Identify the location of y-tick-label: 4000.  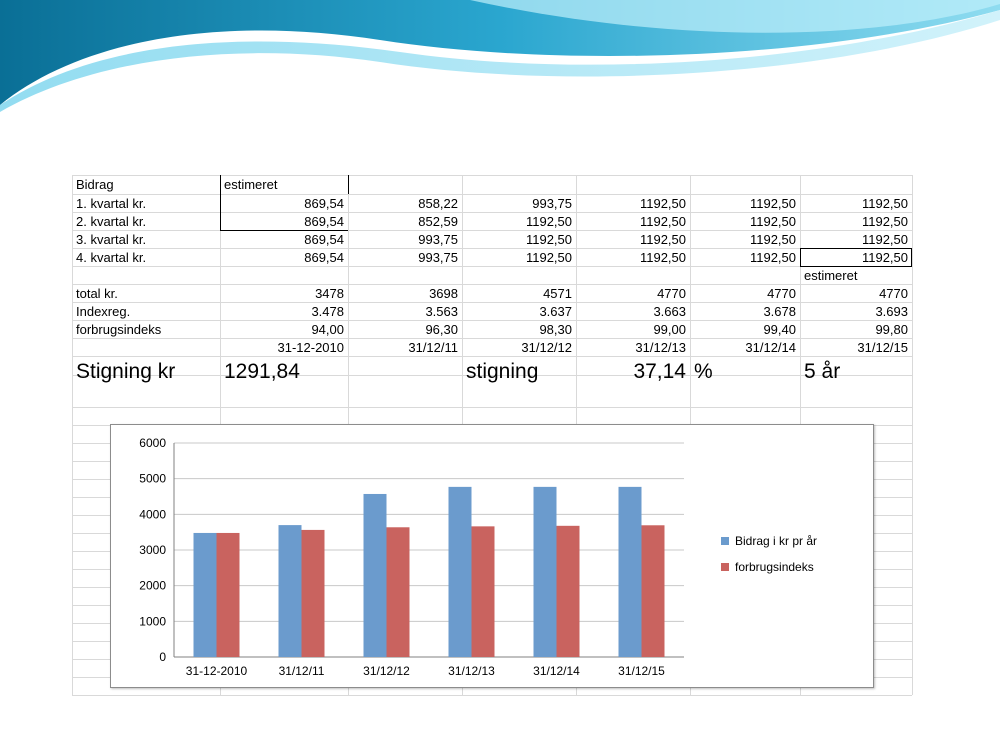
(152, 514).